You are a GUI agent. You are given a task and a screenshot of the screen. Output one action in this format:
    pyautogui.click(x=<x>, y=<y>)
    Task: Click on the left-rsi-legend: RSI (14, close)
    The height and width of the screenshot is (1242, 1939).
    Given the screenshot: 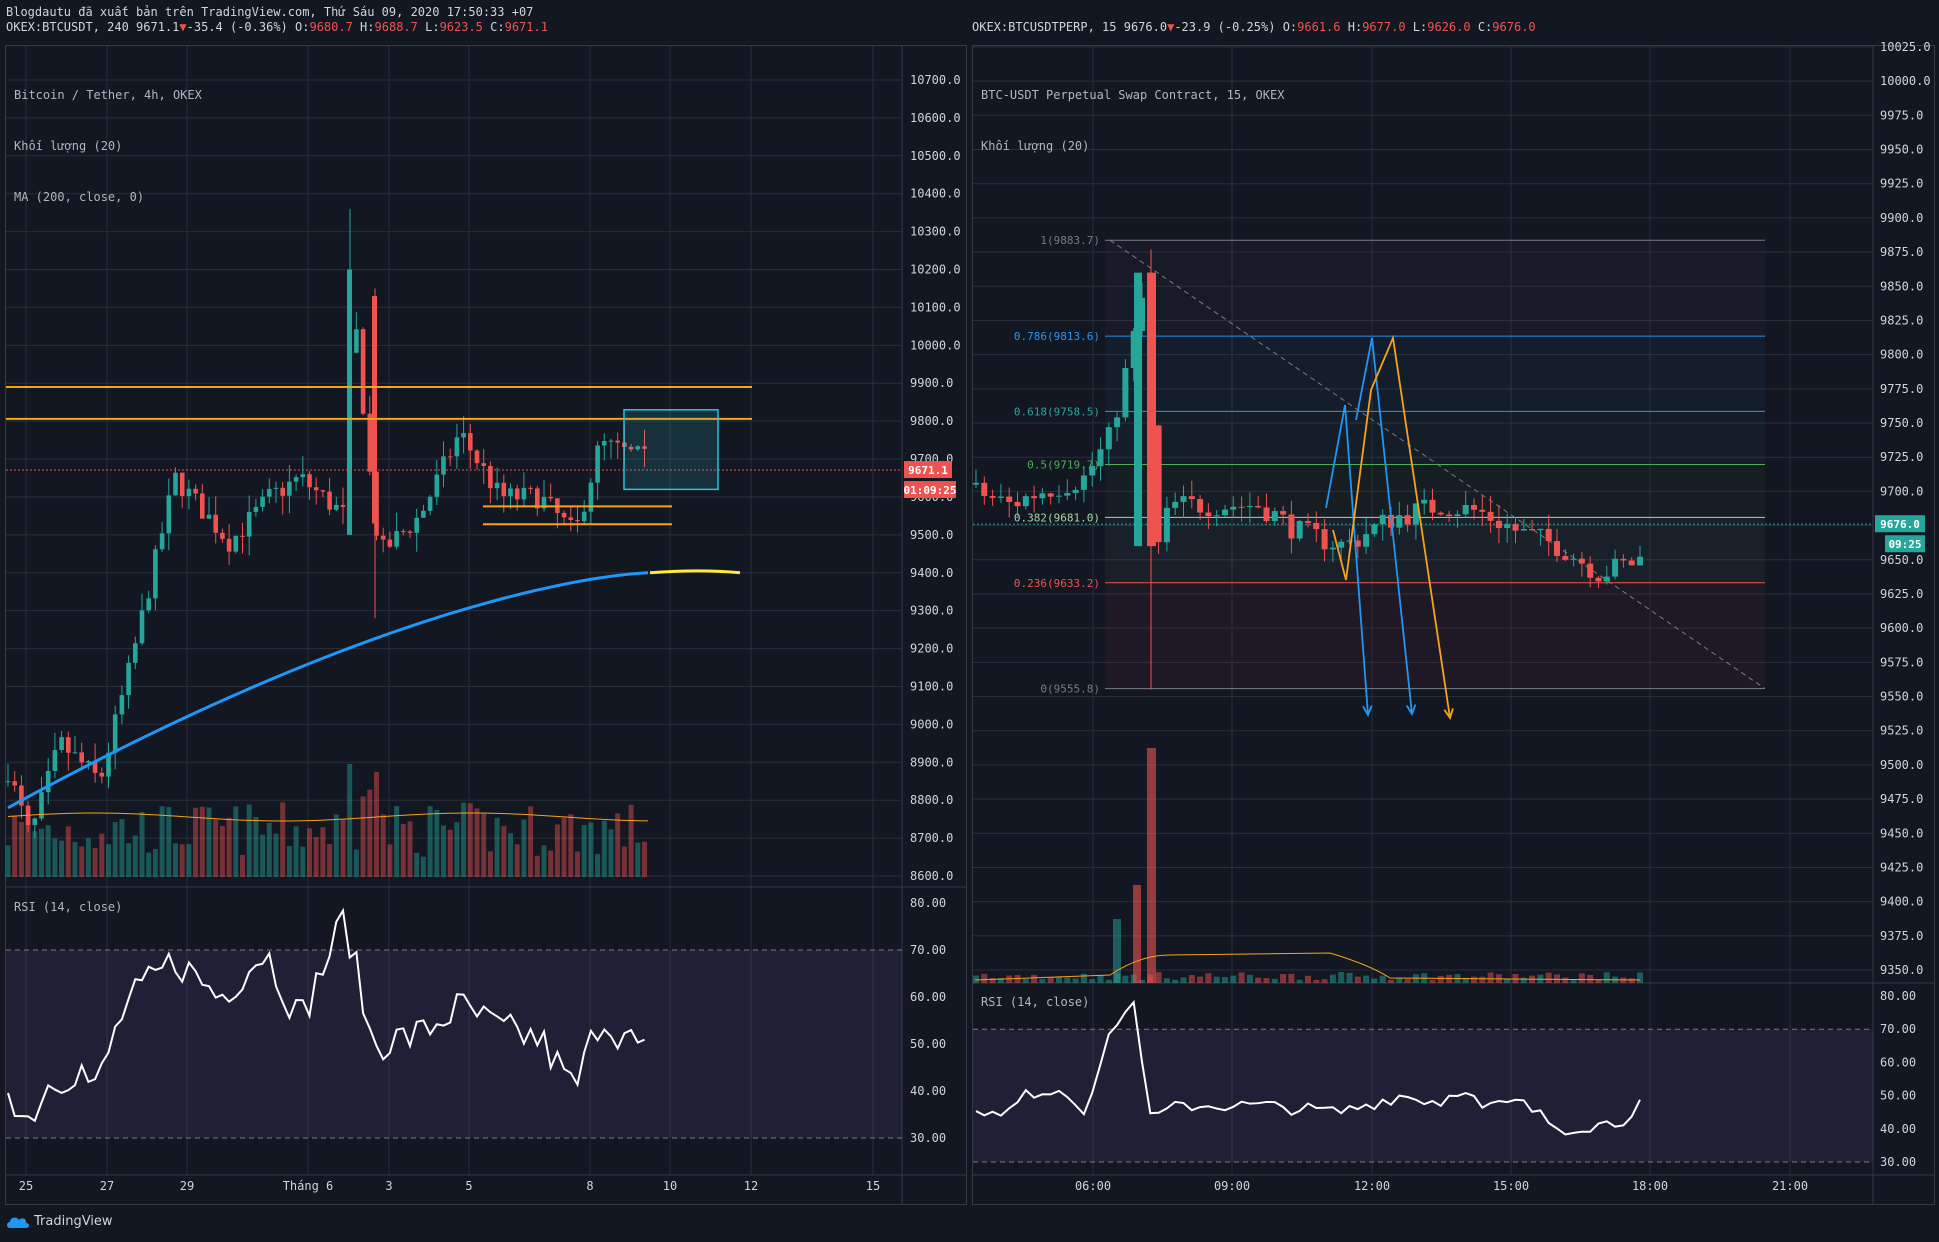 What is the action you would take?
    pyautogui.click(x=68, y=907)
    